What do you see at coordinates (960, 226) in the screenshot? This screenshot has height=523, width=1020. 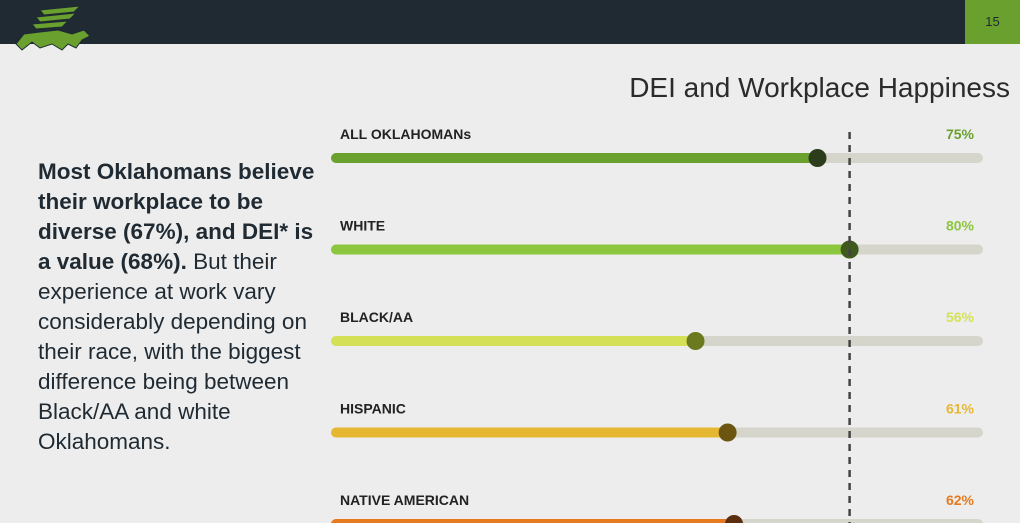 I see `value-label: 80%` at bounding box center [960, 226].